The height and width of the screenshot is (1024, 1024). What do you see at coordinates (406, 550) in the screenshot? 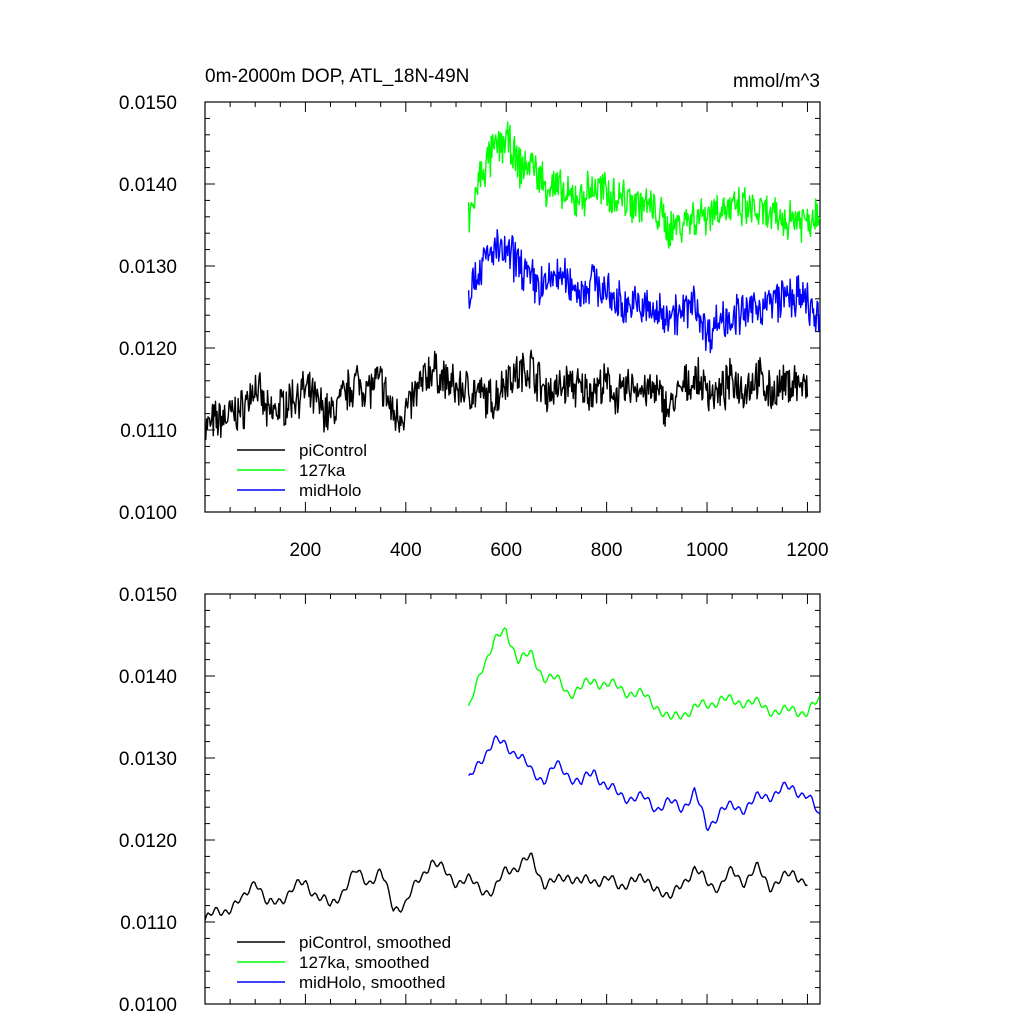
I see `x-tick-label: 400` at bounding box center [406, 550].